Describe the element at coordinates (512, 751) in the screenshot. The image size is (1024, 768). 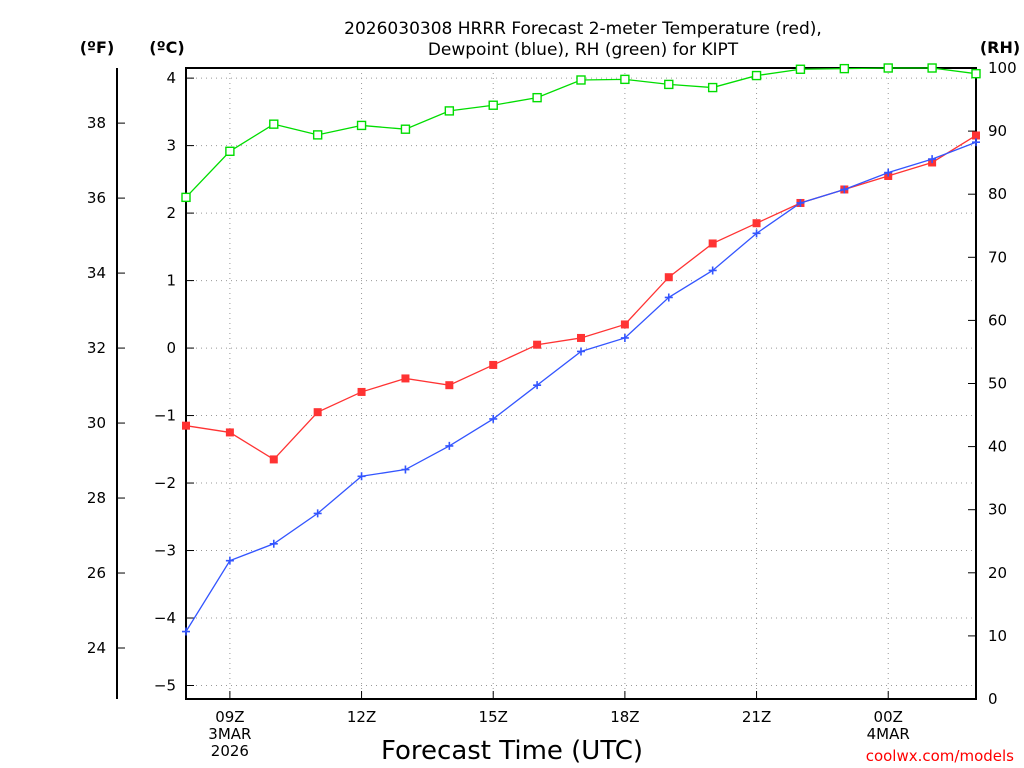
I see `x-axis-label: Forecast Time (UTC)` at that location.